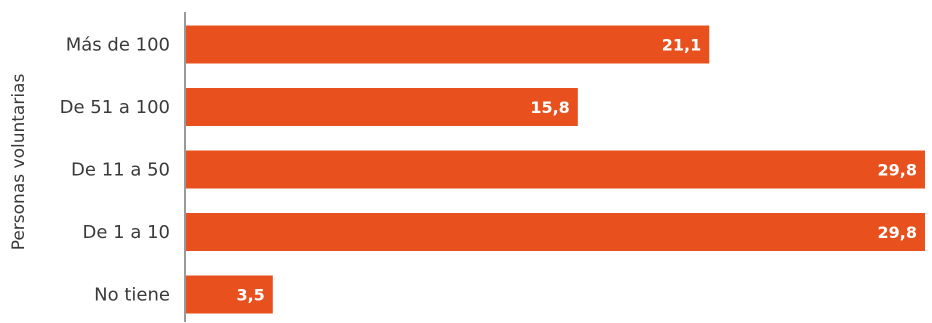 The width and height of the screenshot is (932, 323). I want to click on category-label-0: Más de 100, so click(118, 45).